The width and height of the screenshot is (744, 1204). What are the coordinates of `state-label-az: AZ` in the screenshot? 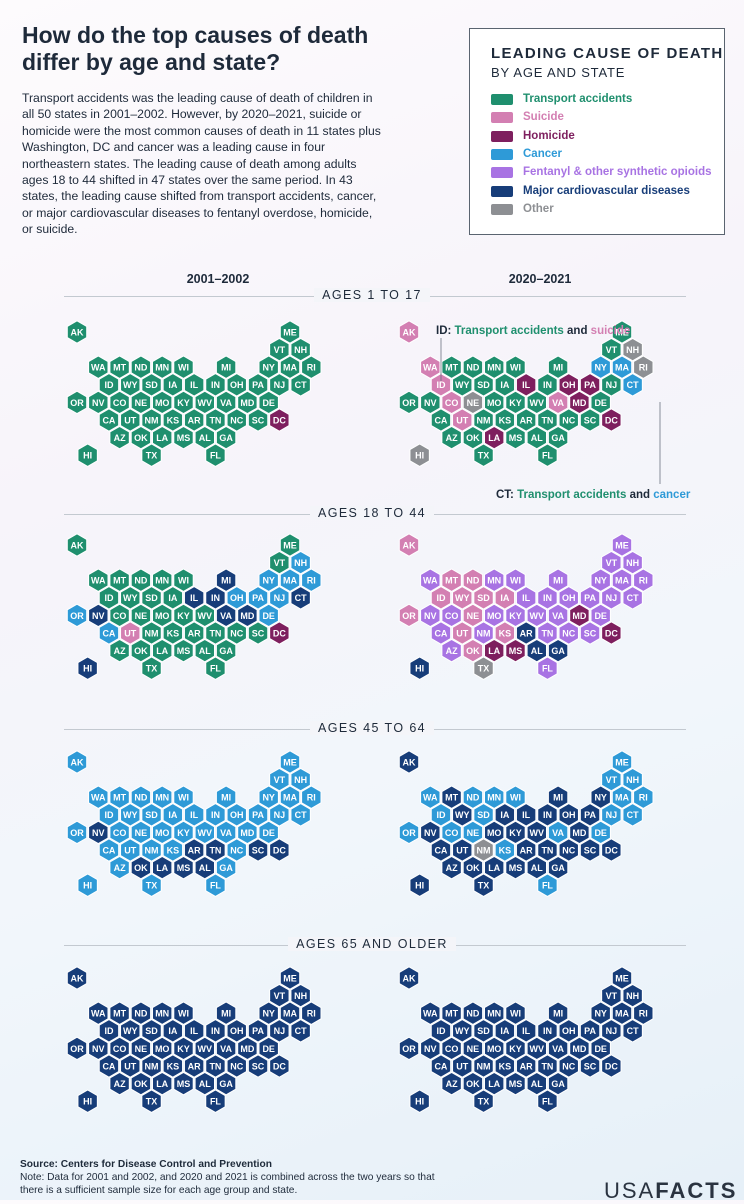 It's located at (452, 1084).